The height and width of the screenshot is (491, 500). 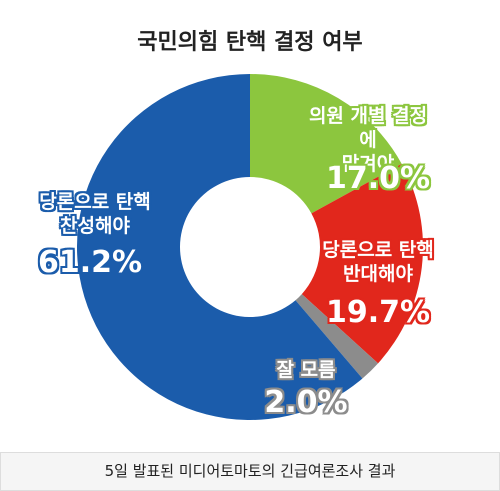 I want to click on value-label: 2.0%, so click(x=306, y=402).